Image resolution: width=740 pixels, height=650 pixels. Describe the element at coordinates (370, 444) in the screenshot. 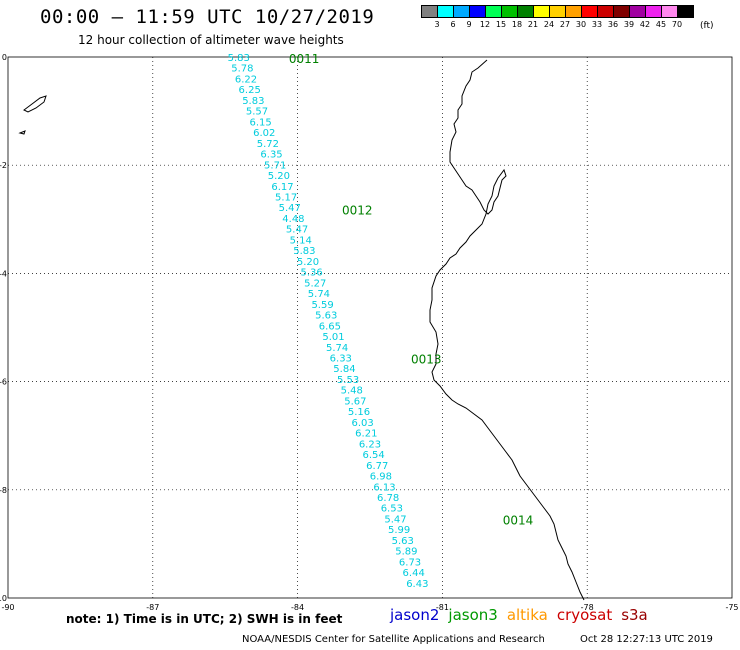

I see `swh-value-label: 6.23` at that location.